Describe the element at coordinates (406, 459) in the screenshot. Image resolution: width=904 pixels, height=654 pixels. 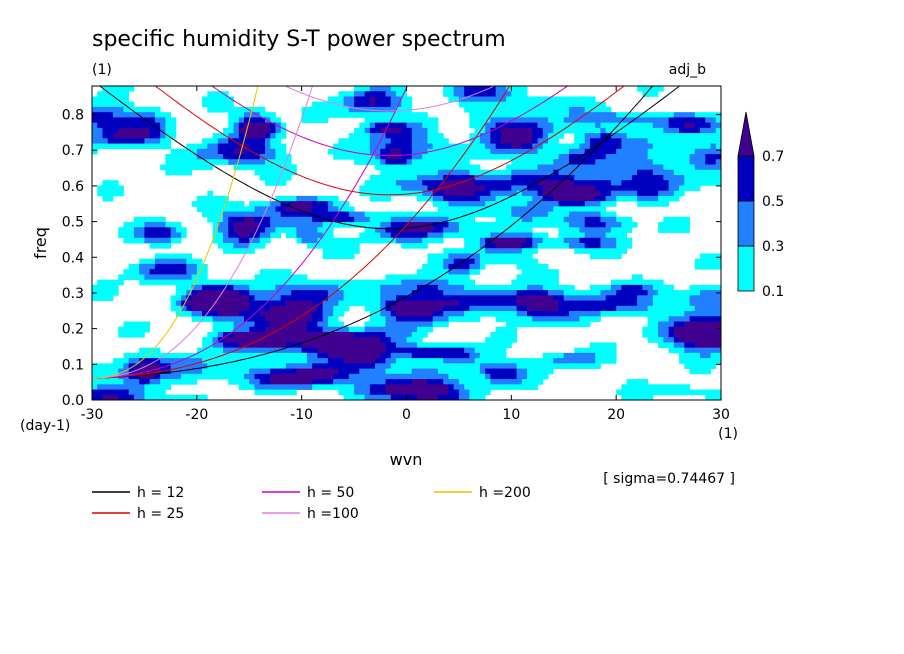
I see `x-axis-label: wvn` at that location.